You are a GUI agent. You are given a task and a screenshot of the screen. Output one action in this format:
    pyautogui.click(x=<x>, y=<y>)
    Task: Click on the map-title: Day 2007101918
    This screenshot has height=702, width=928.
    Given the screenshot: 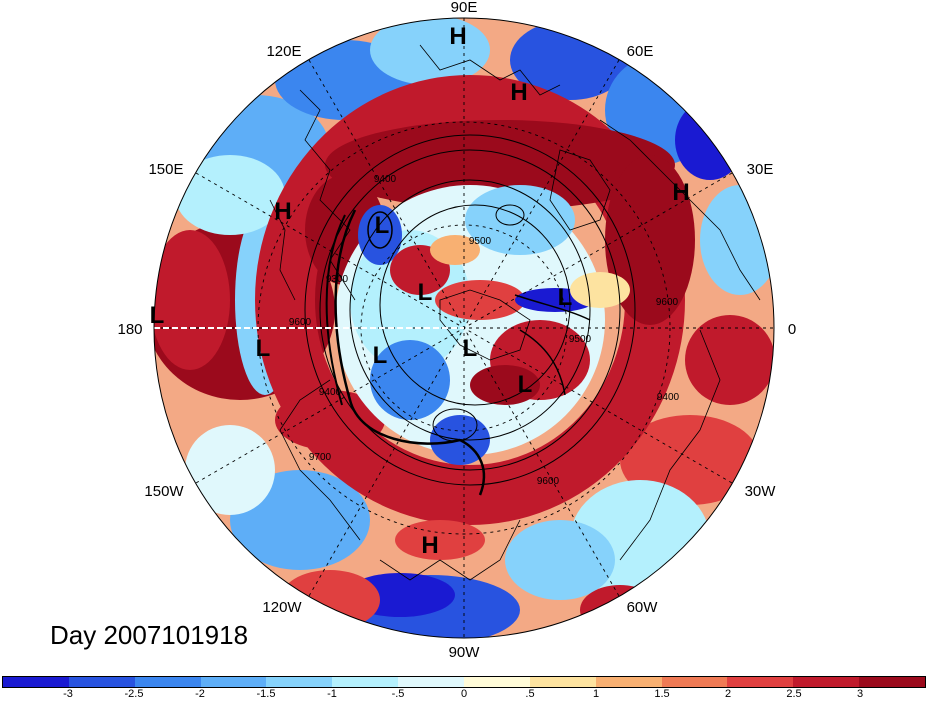 What is the action you would take?
    pyautogui.click(x=149, y=635)
    